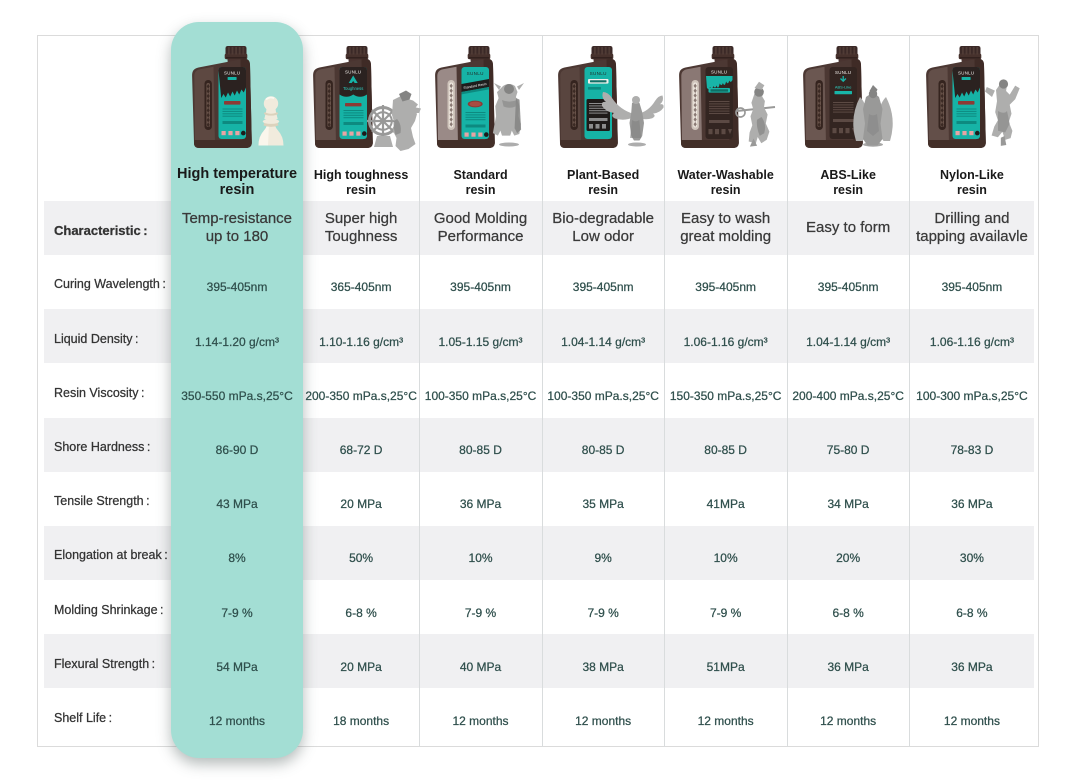  What do you see at coordinates (475, 86) in the screenshot?
I see `svg-text: Standard Resin` at bounding box center [475, 86].